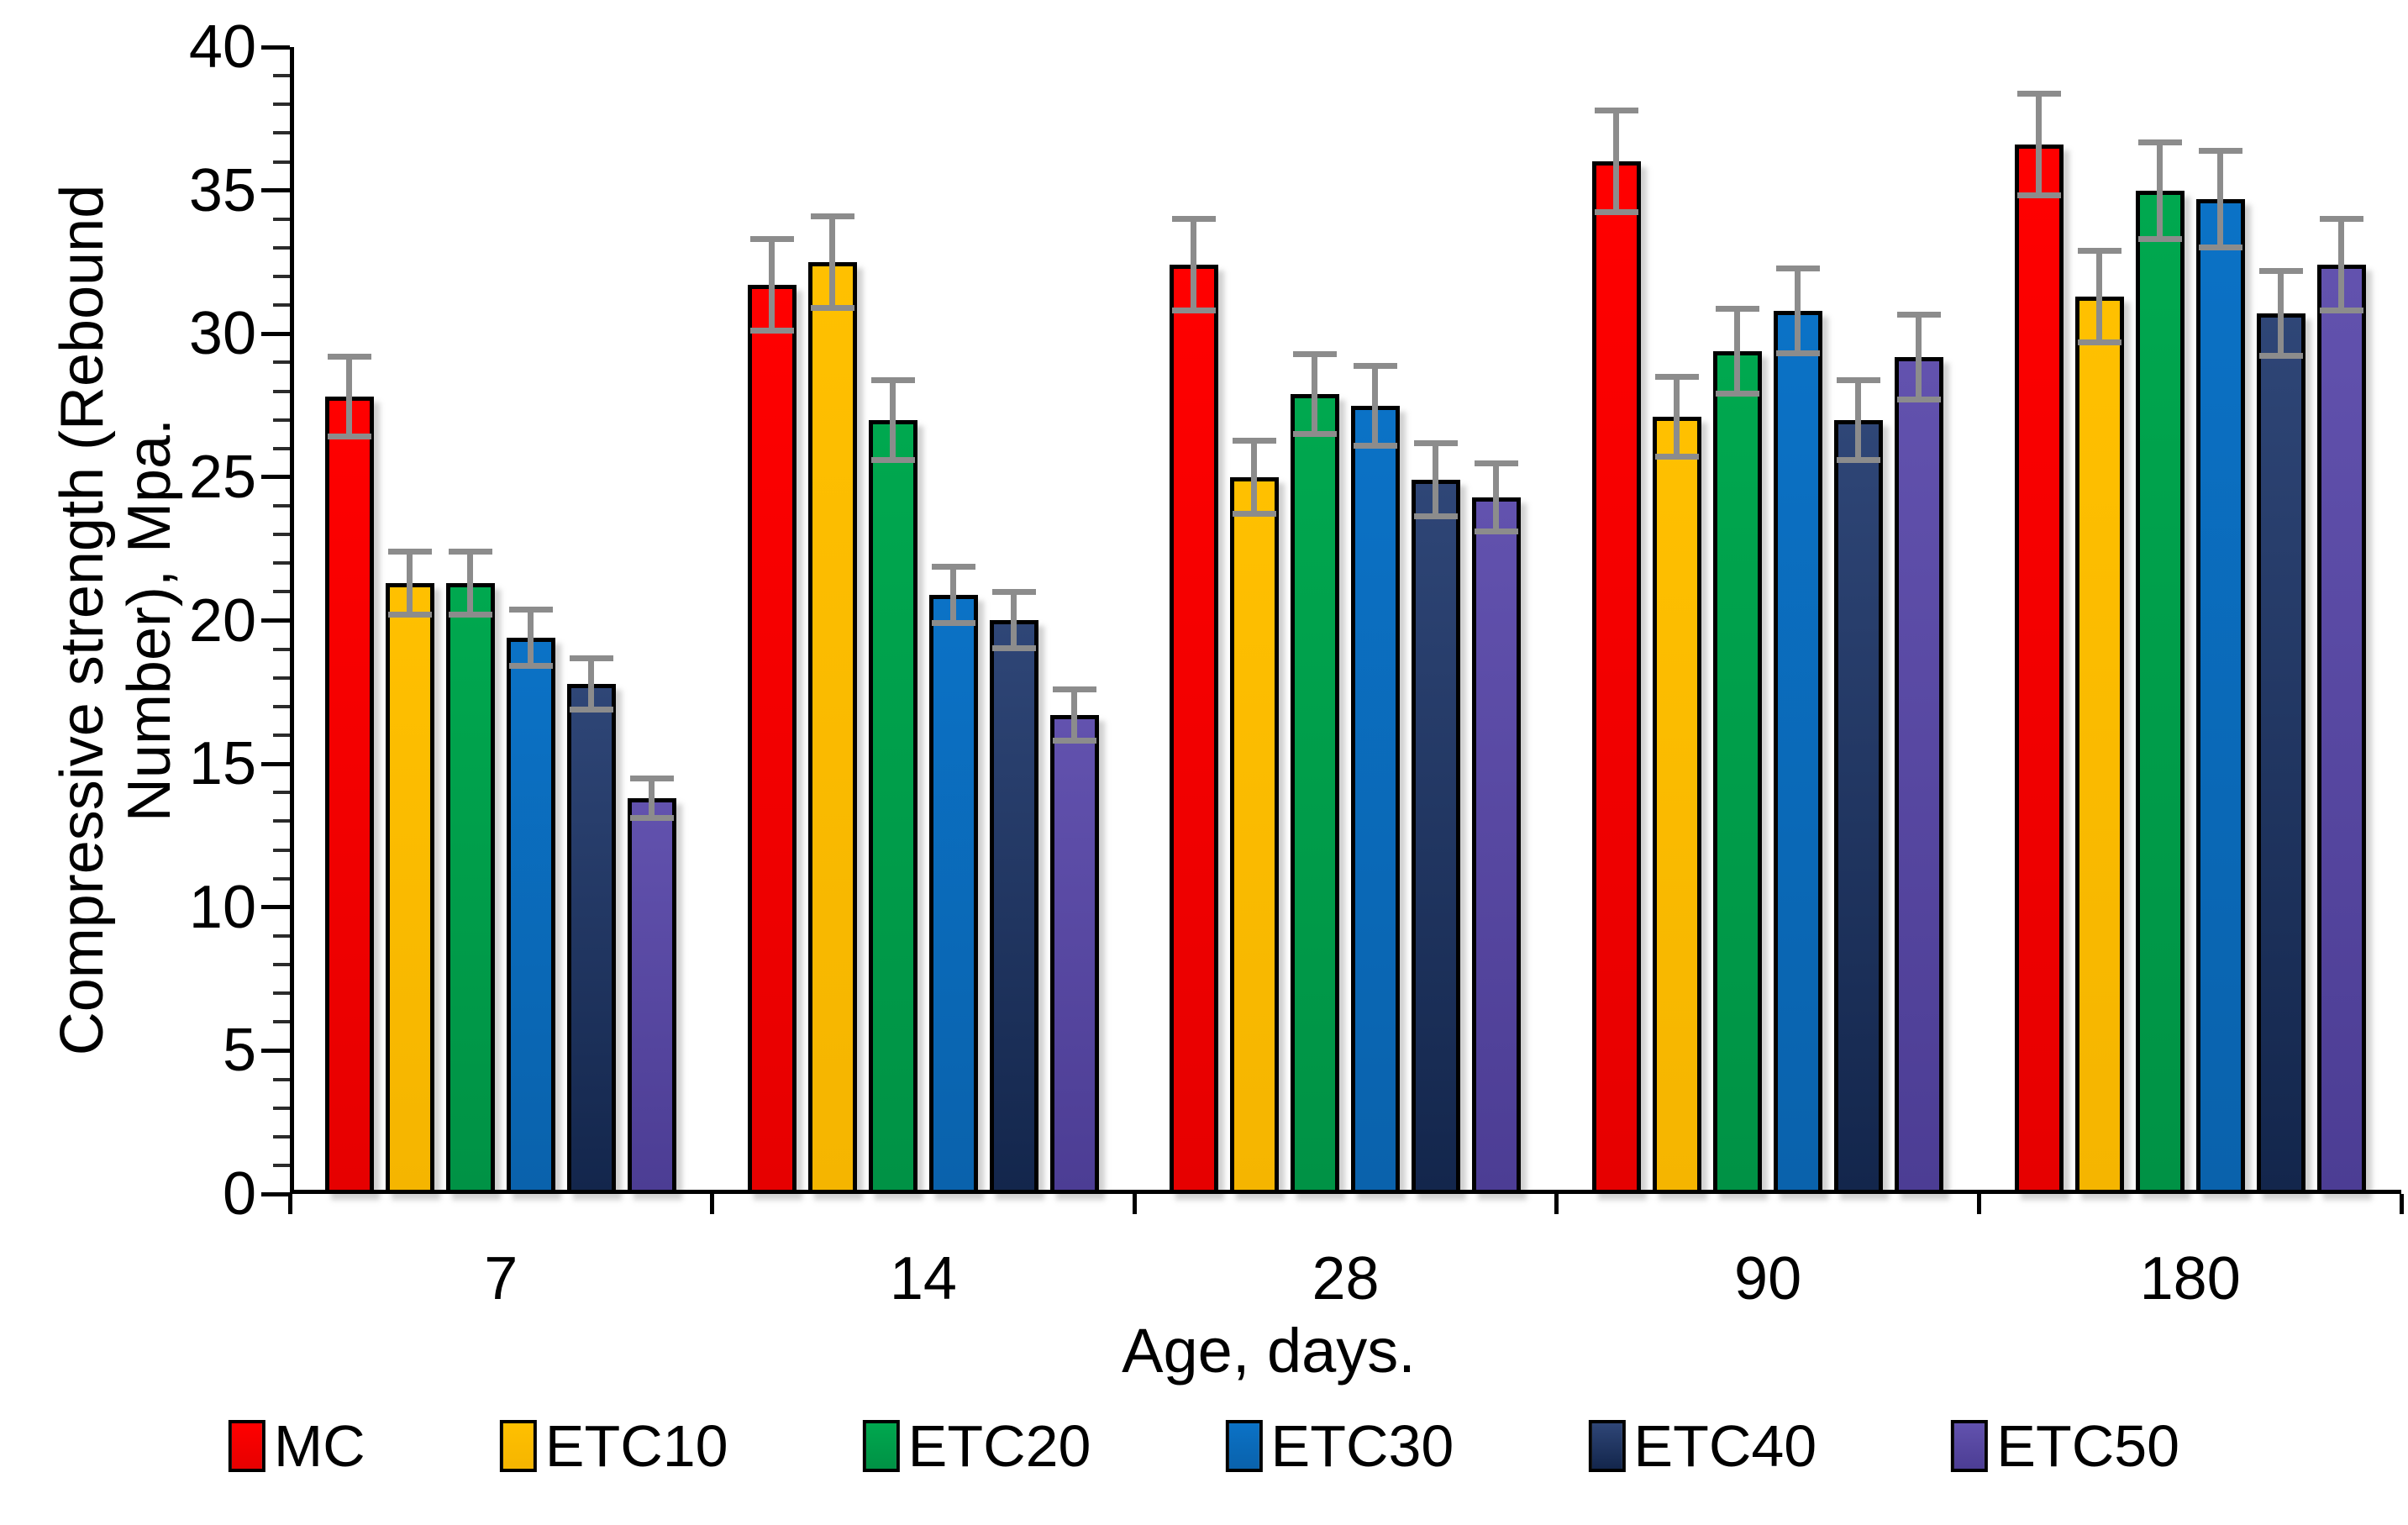  Describe the element at coordinates (2065, 1446) in the screenshot. I see `legend-item-etc50: ETC50` at that location.